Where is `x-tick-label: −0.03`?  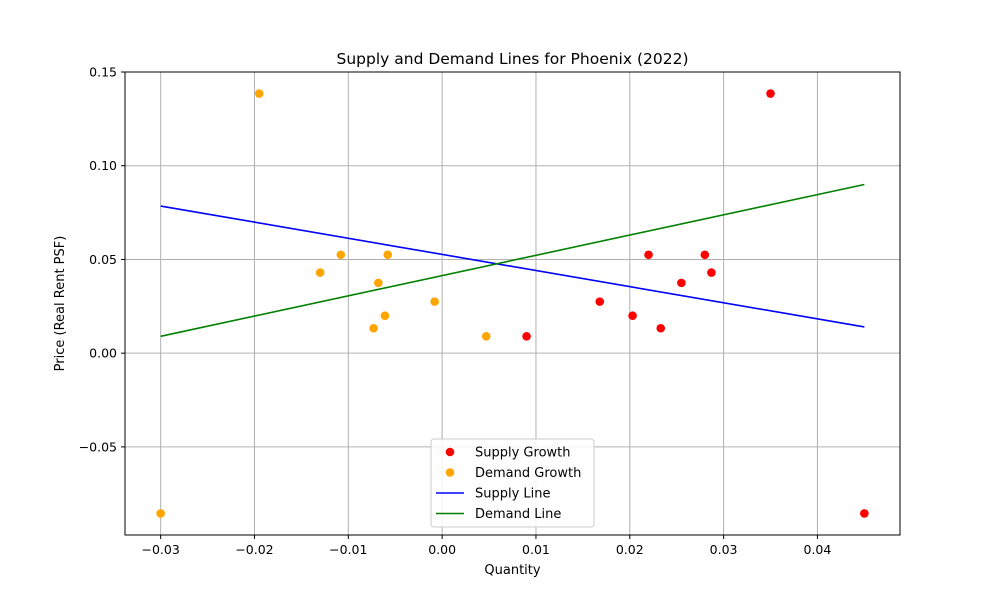 x-tick-label: −0.03 is located at coordinates (160, 549).